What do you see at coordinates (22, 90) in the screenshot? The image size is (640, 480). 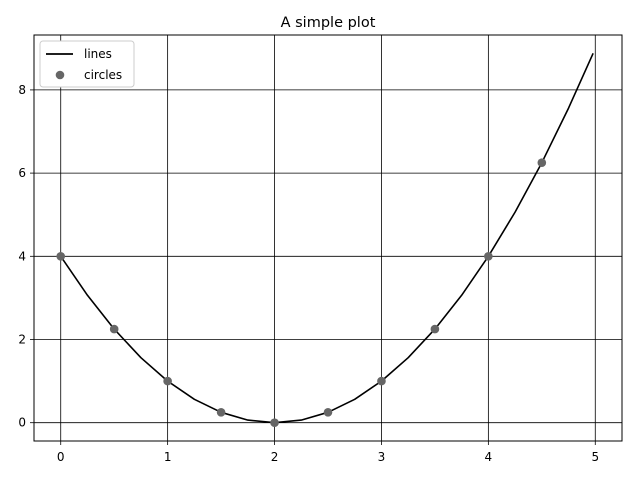 I see `y-tick-label: 8` at bounding box center [22, 90].